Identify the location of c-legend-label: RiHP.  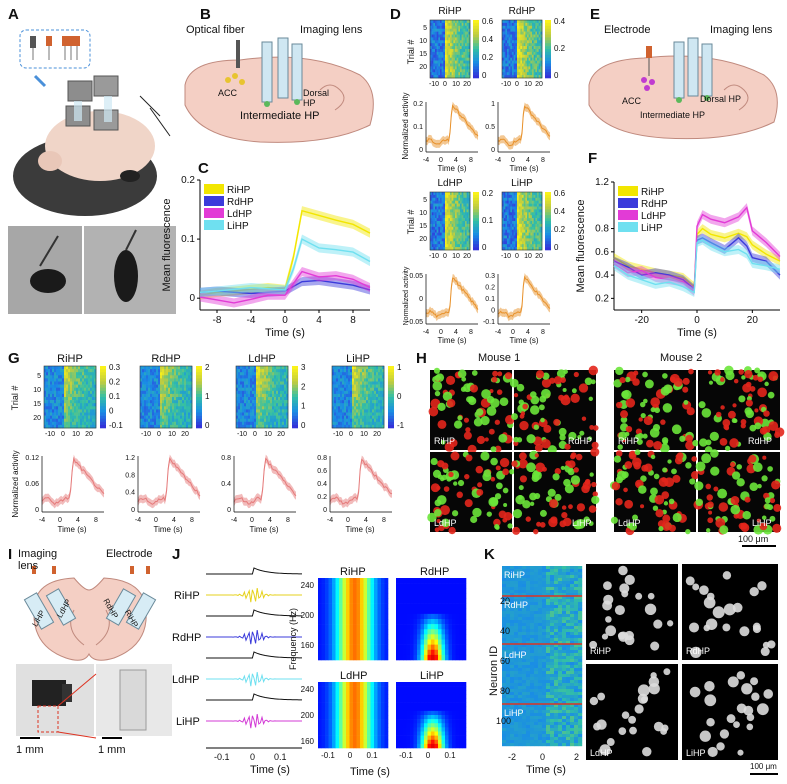
(239, 190).